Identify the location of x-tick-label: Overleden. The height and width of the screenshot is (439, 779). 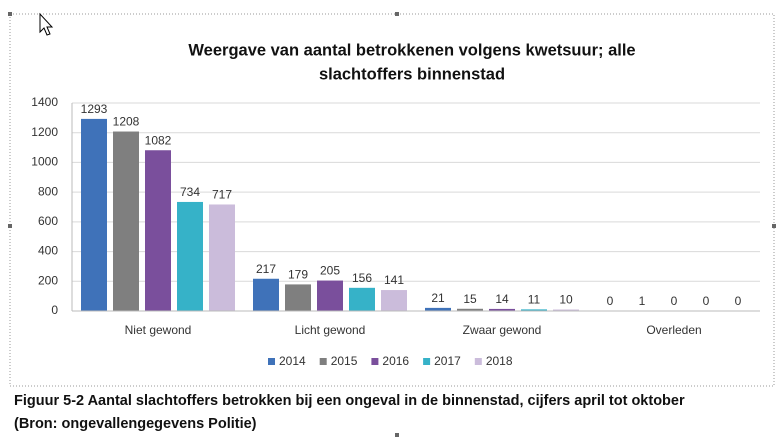
(673, 330).